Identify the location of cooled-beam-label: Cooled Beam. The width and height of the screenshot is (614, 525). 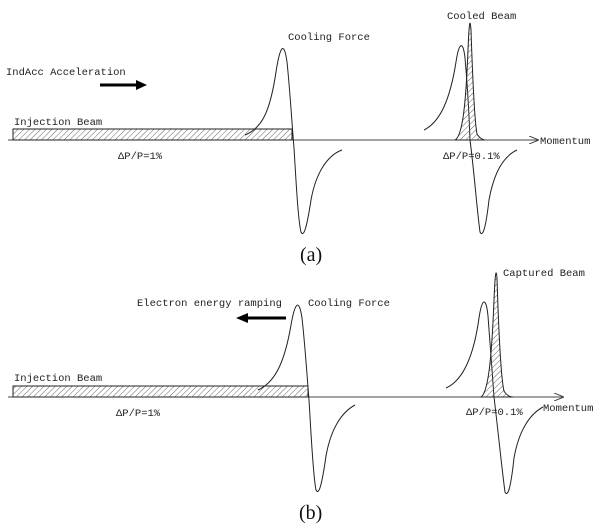
(481, 17).